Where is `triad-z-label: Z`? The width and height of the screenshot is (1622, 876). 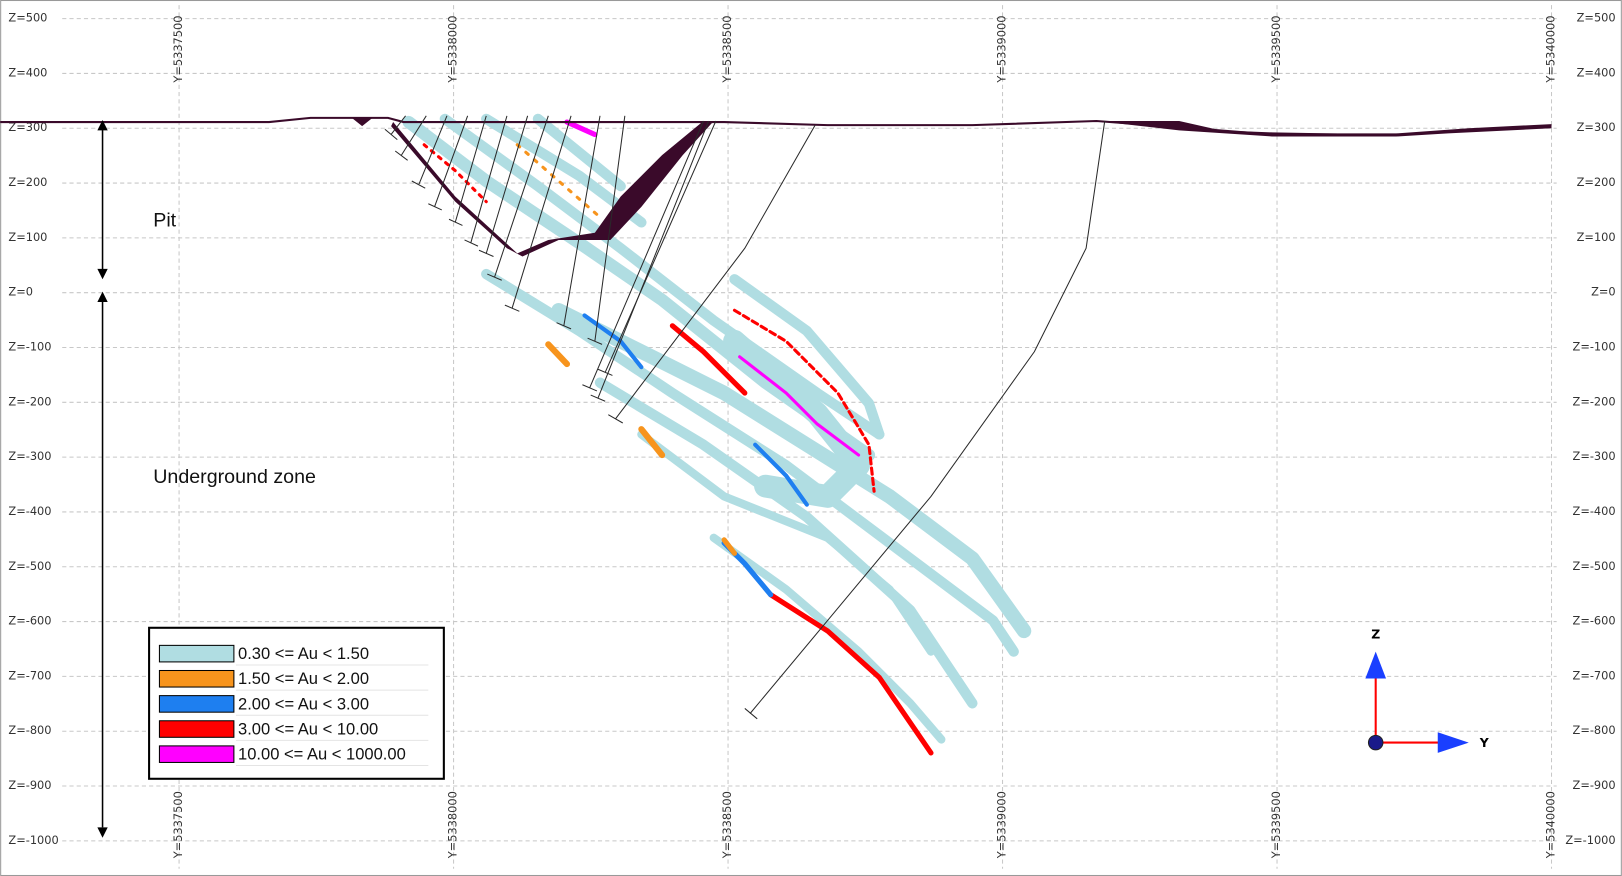
triad-z-label: Z is located at coordinates (1375, 634).